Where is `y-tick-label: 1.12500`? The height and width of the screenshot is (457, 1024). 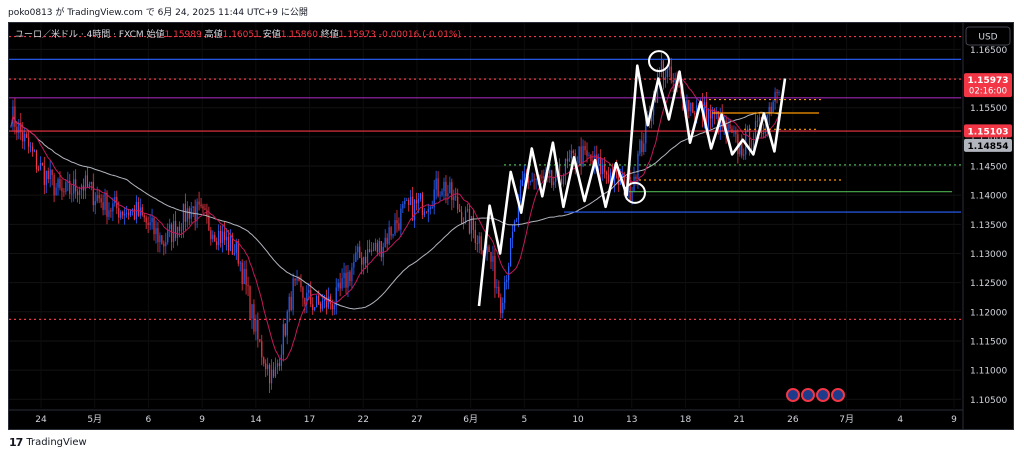
y-tick-label: 1.12500 is located at coordinates (988, 284).